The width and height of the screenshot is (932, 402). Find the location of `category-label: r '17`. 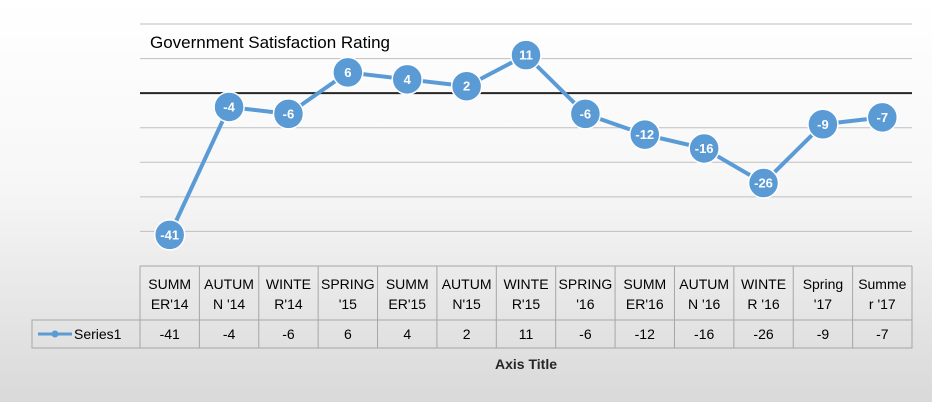

category-label: r '17 is located at coordinates (882, 304).